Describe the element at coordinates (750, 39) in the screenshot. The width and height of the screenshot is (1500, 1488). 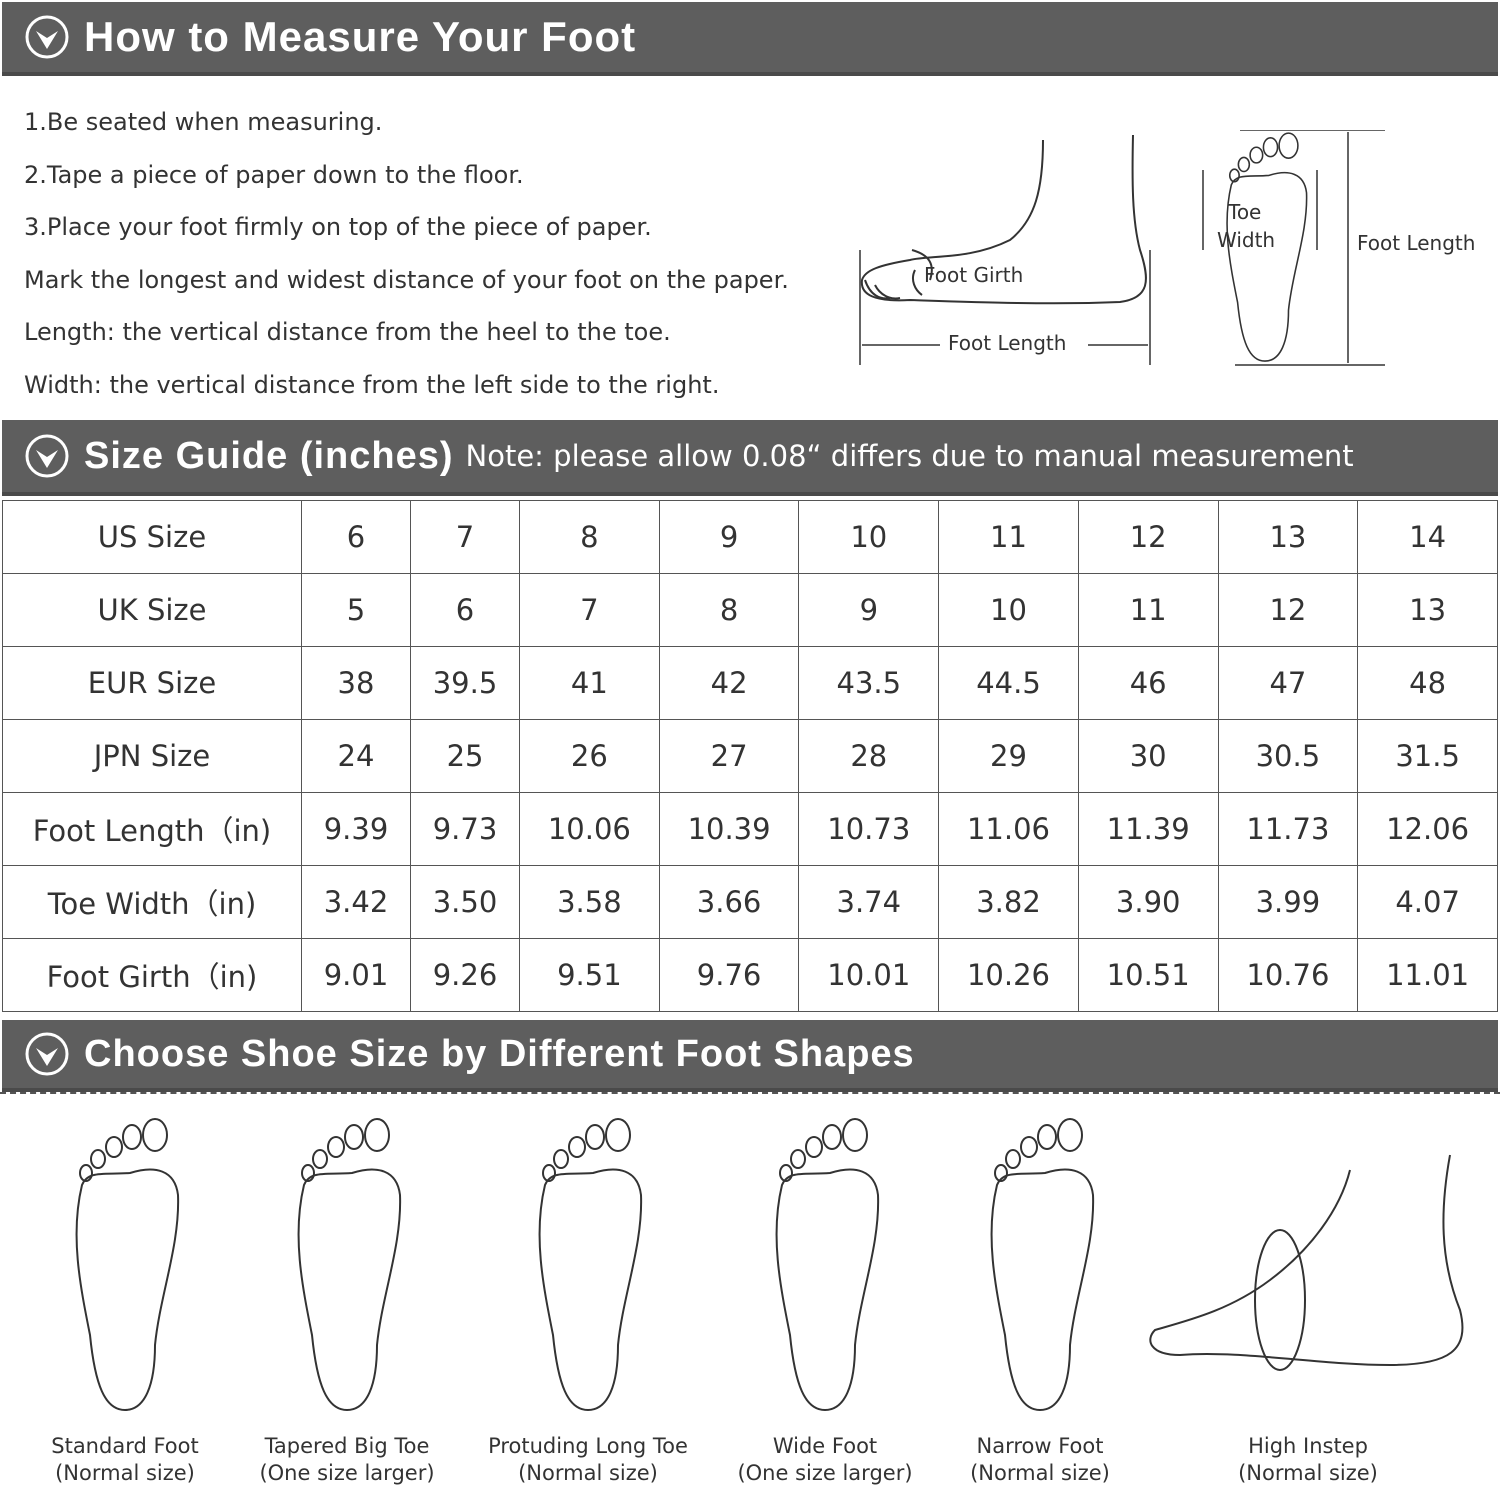
I see `section-header-measure: How to Measure Your Foot` at that location.